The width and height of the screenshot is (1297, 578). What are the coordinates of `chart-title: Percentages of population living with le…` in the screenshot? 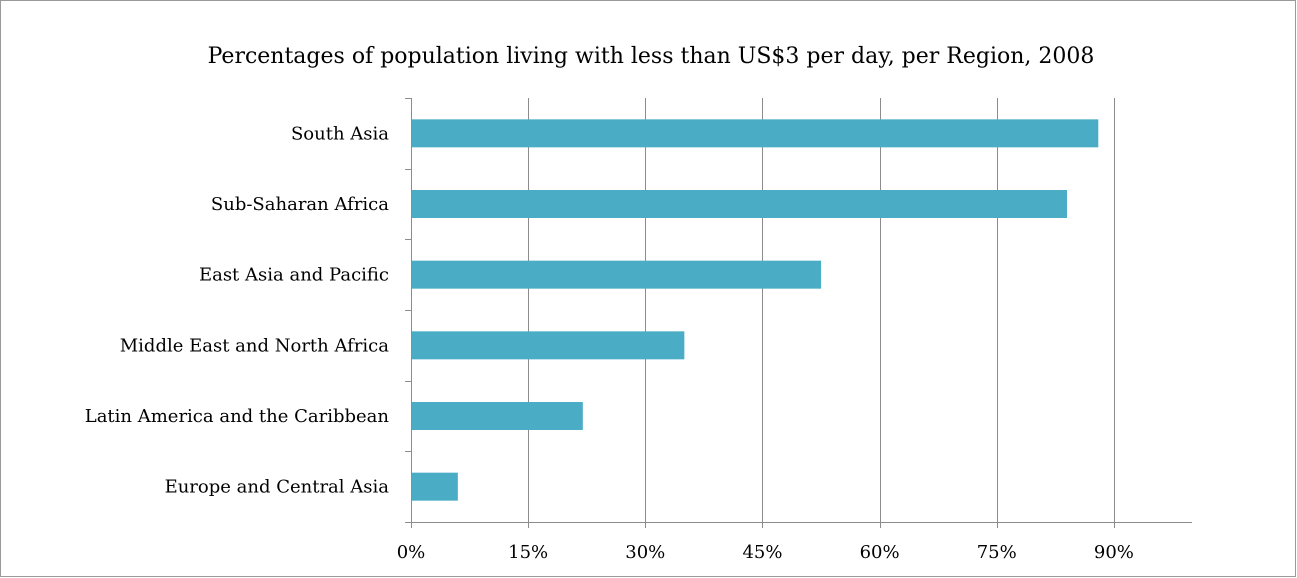 It's located at (651, 56).